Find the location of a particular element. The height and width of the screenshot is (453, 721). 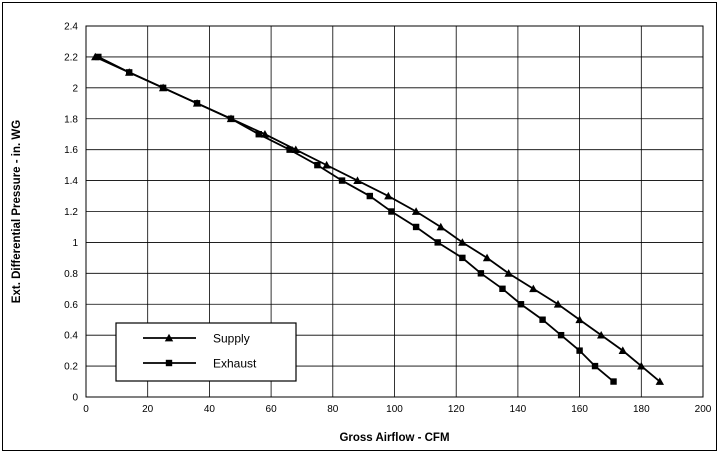

y-tick-label: 2.4 is located at coordinates (71, 27).